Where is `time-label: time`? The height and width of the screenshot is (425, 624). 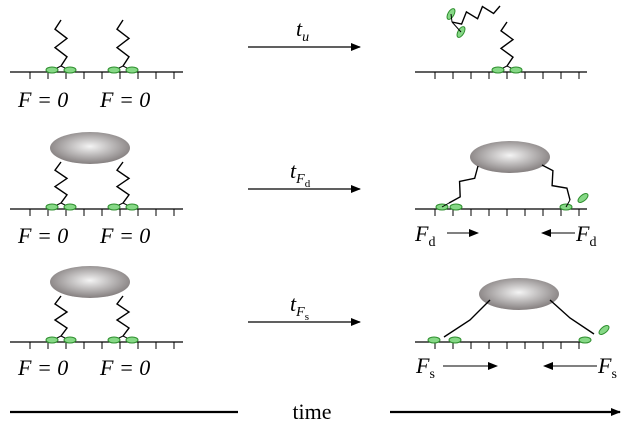 time-label: time is located at coordinates (311, 411).